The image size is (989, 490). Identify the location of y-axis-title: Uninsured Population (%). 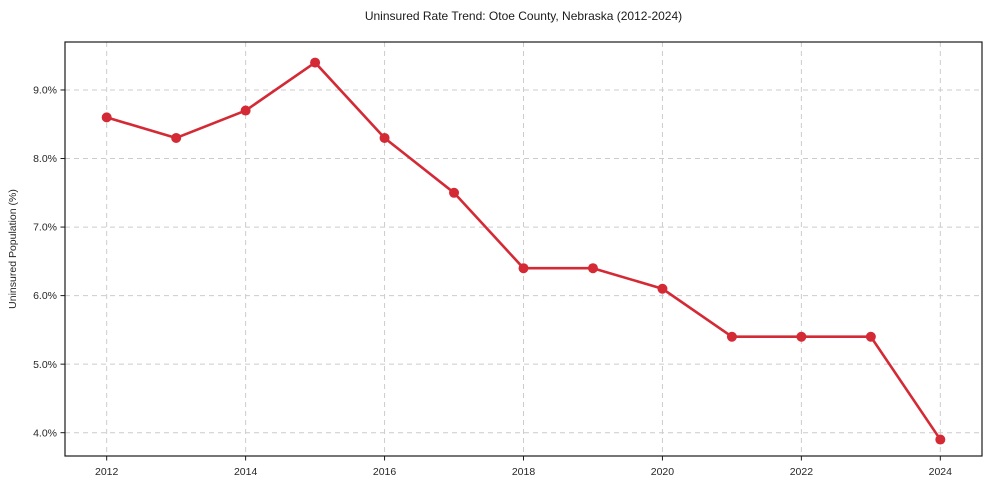
(13, 249).